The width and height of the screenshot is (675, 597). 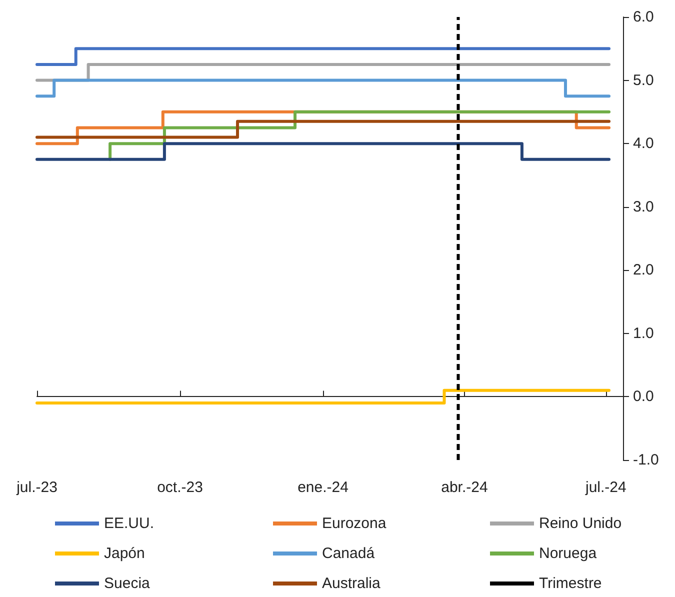 What do you see at coordinates (646, 460) in the screenshot?
I see `y-tick-label: -1.0` at bounding box center [646, 460].